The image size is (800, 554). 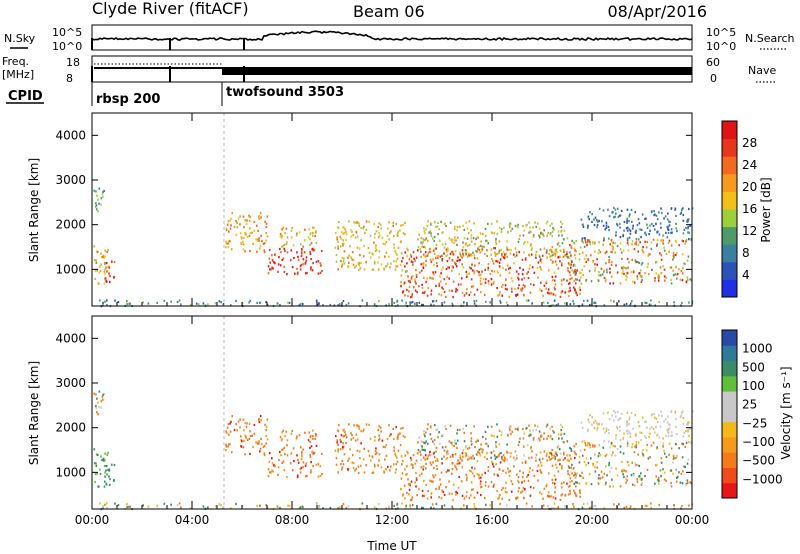 I want to click on velocity-colorbar-tick-0: 1000, so click(x=757, y=349).